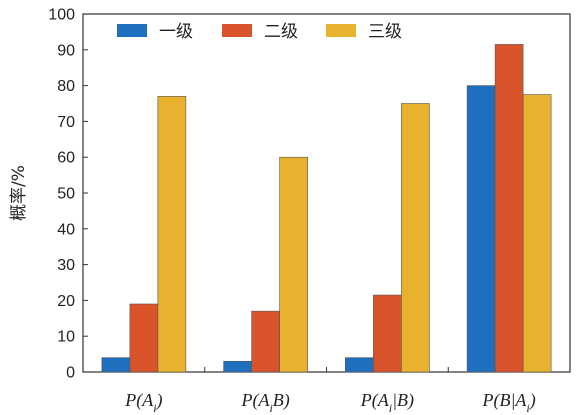 This screenshot has width=585, height=415. I want to click on legend: 一级 二级 三级, so click(259, 32).